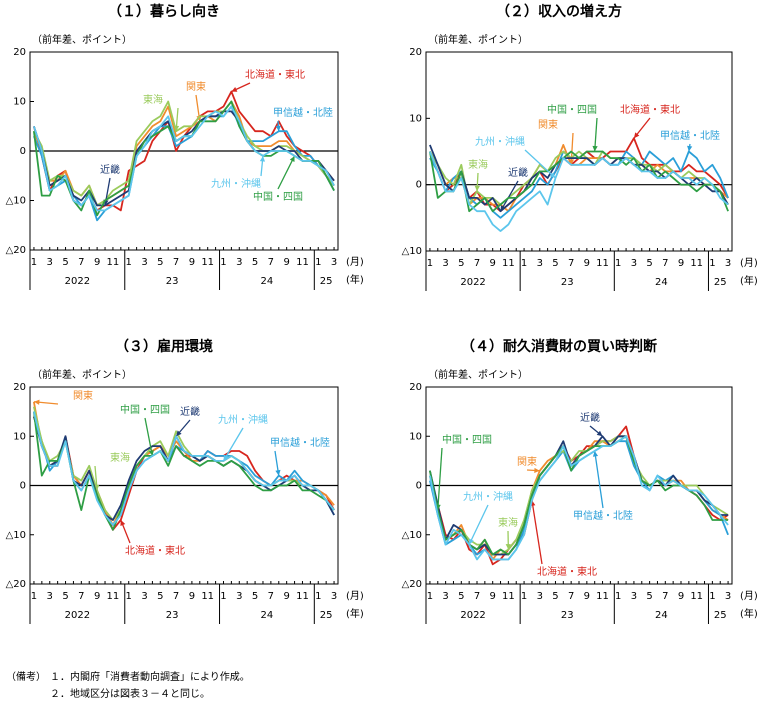  I want to click on chart-title: （３）雇用環境, so click(164, 346).